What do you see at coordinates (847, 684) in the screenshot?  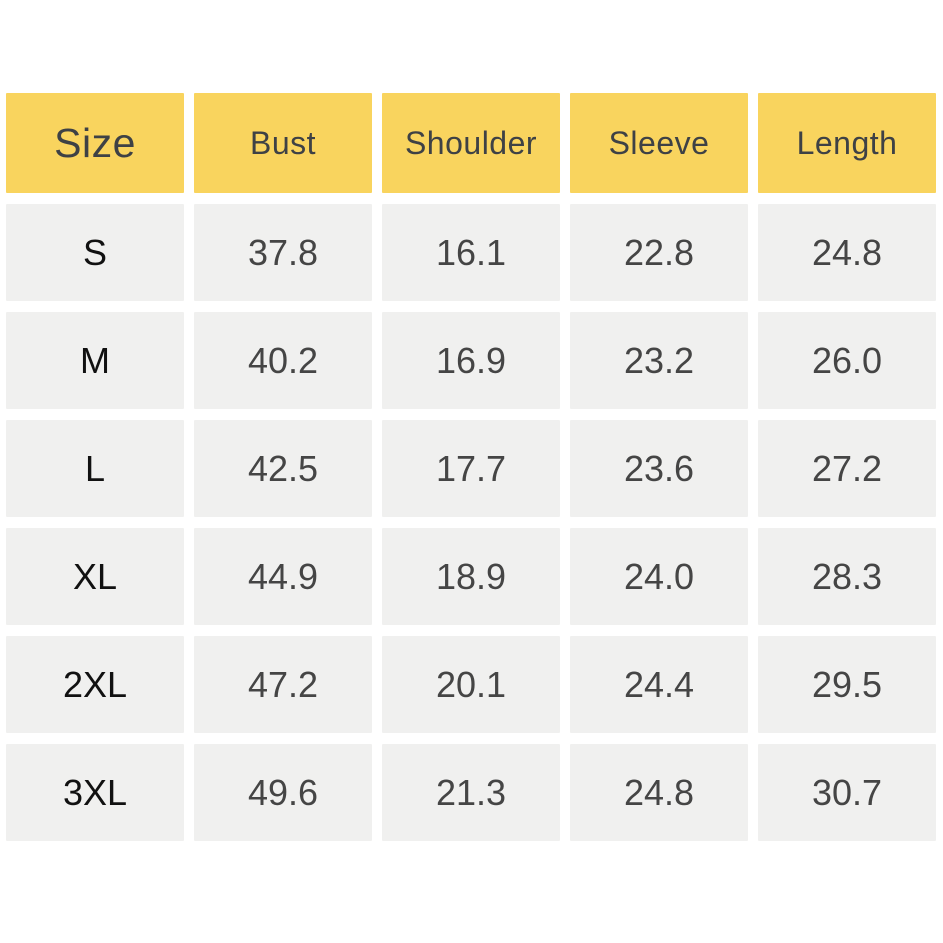 I see `value-cell: 29.5` at bounding box center [847, 684].